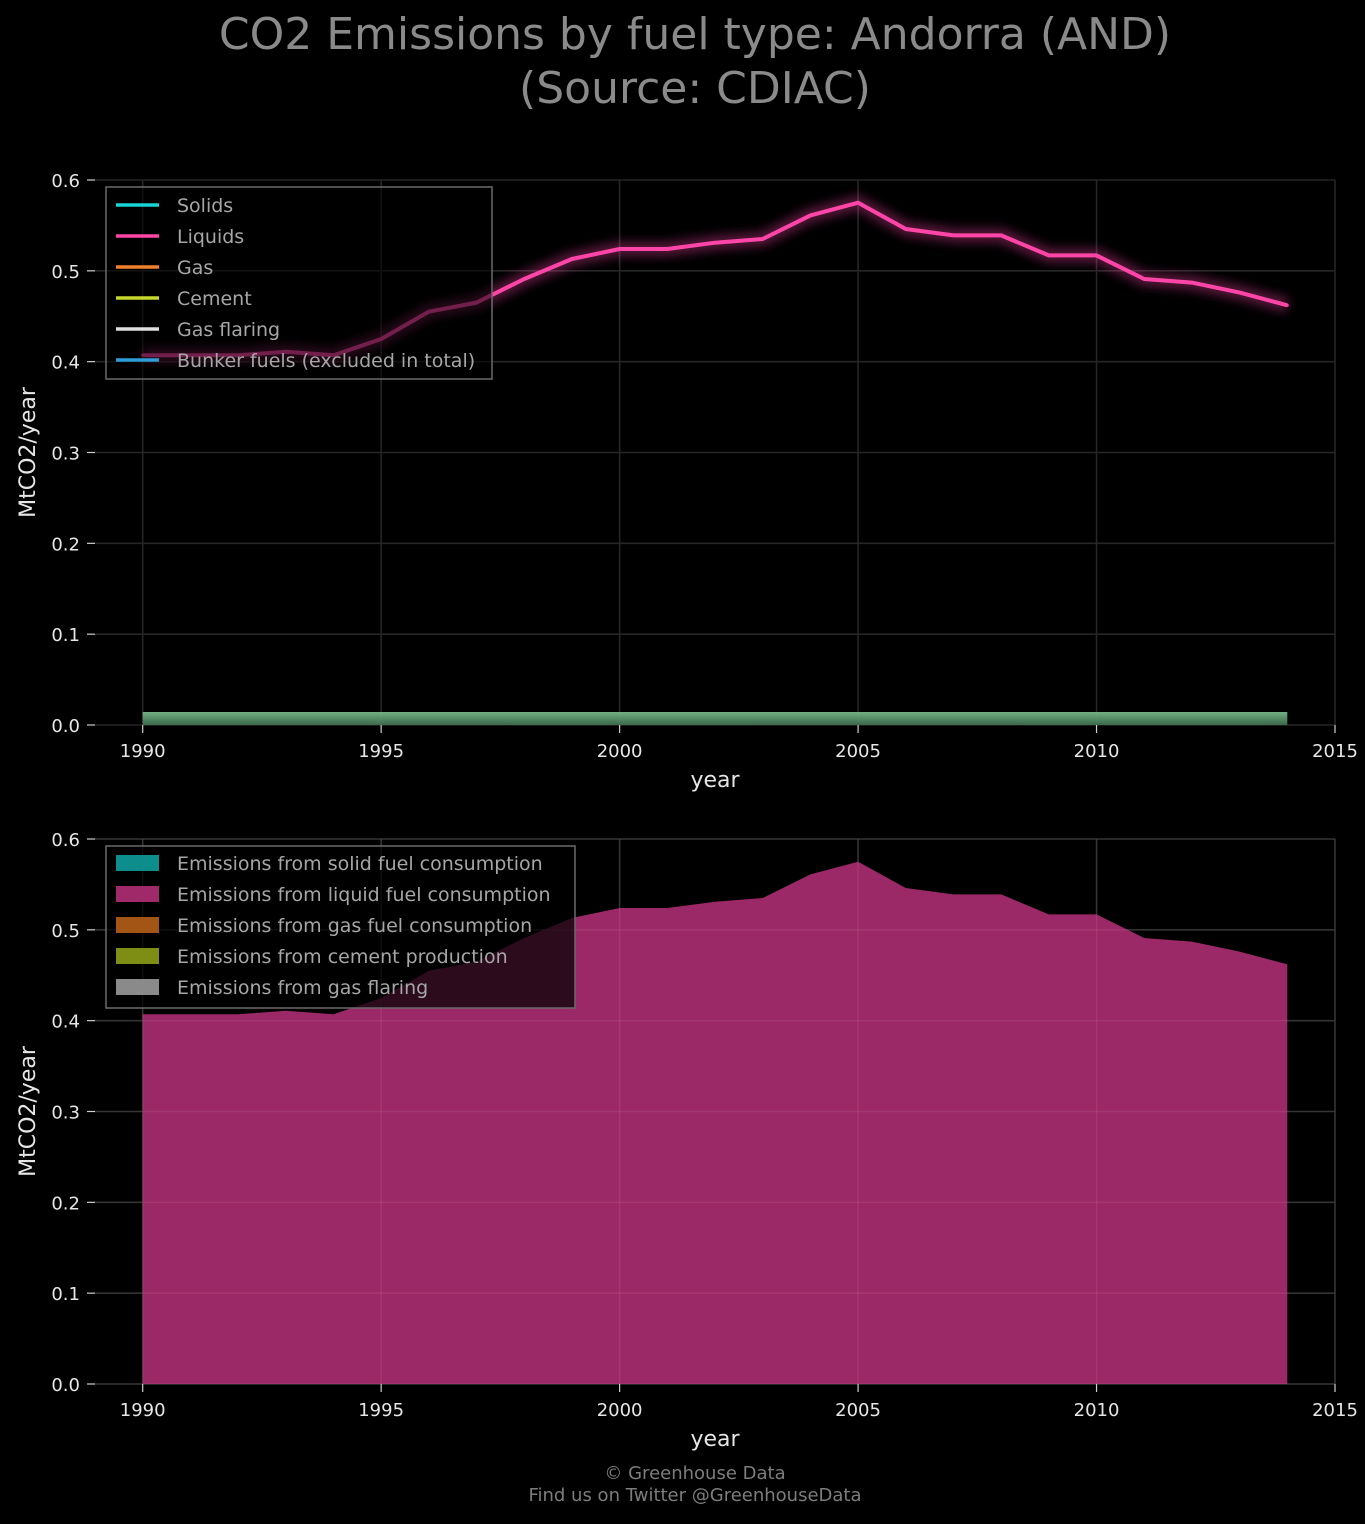 The image size is (1365, 1524). What do you see at coordinates (695, 88) in the screenshot?
I see `chart-title-line2: (Source: CDIAC)` at bounding box center [695, 88].